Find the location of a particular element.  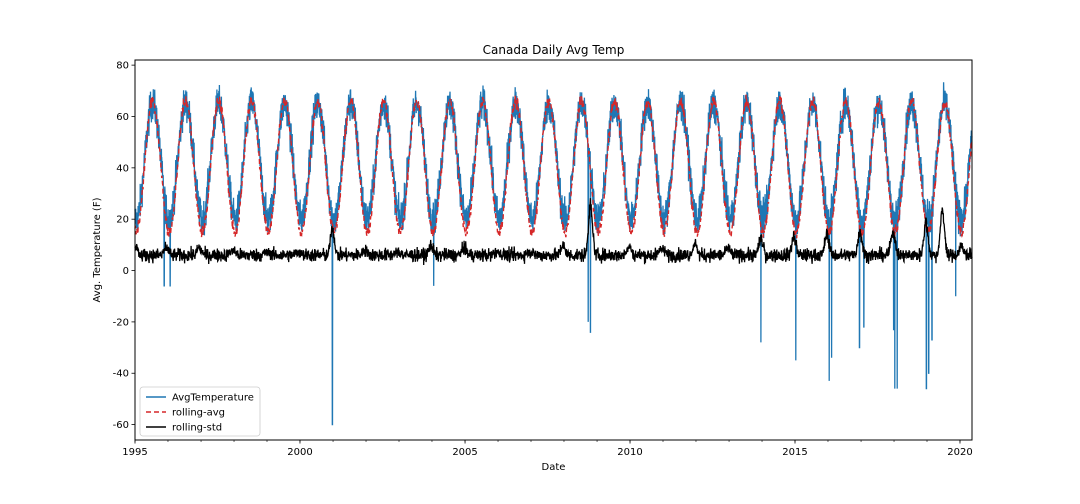

legend-label-rolling-avg: rolling-avg is located at coordinates (198, 413).